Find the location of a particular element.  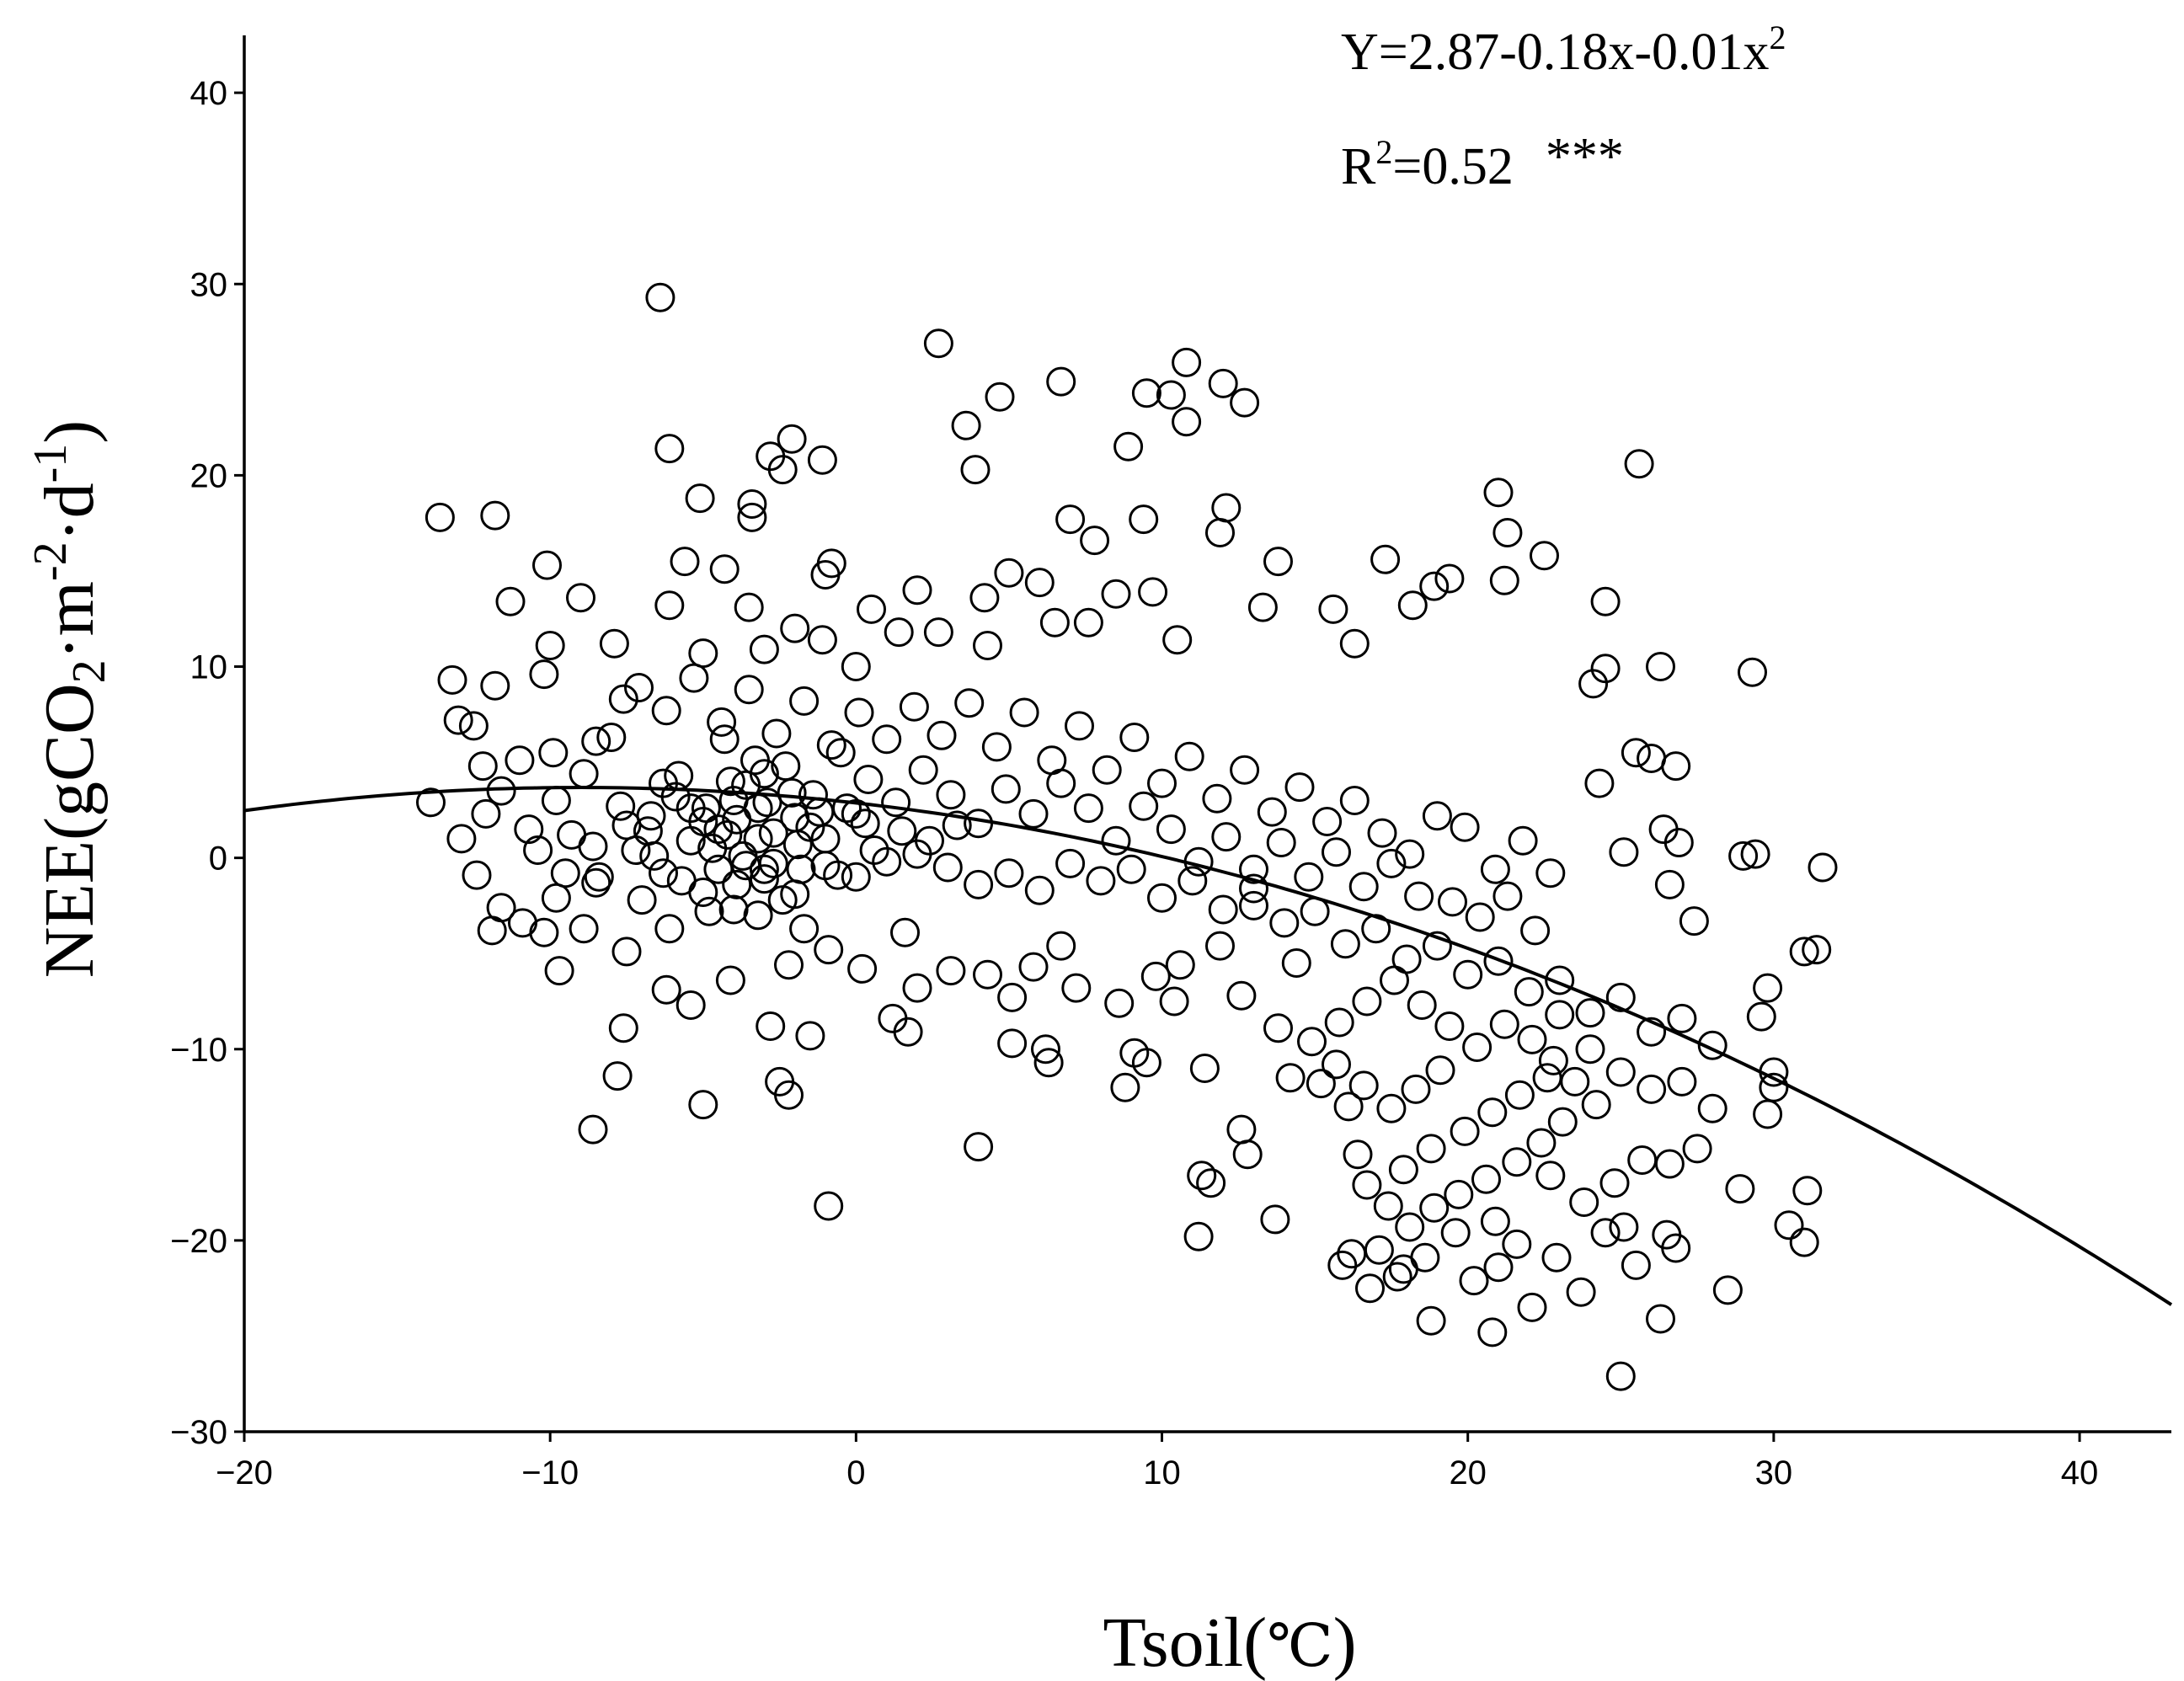

y-tick-label: 40 is located at coordinates (209, 93).